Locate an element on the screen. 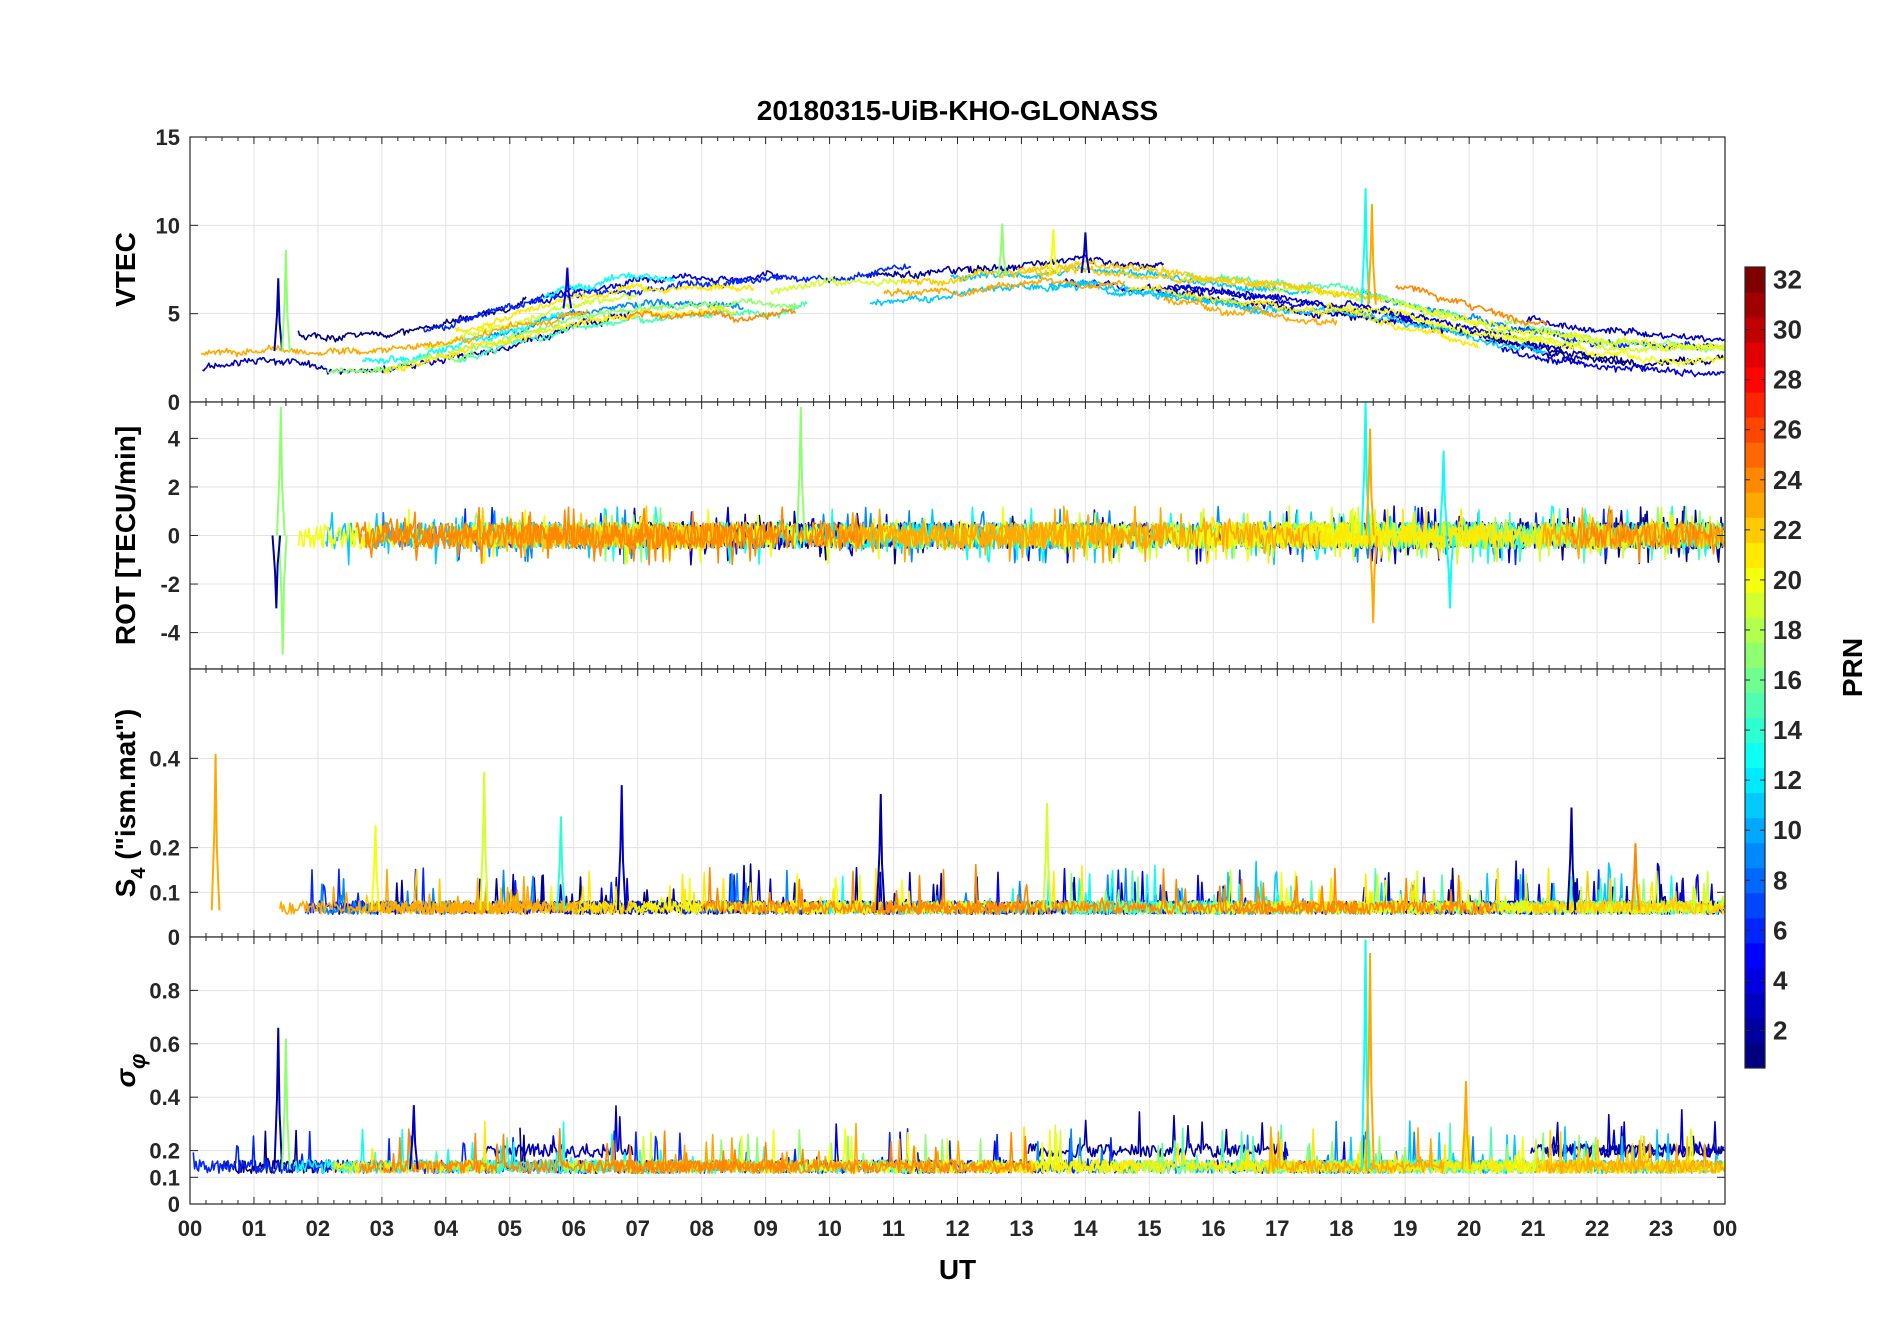  x-tick-label: 18 is located at coordinates (1341, 1228).